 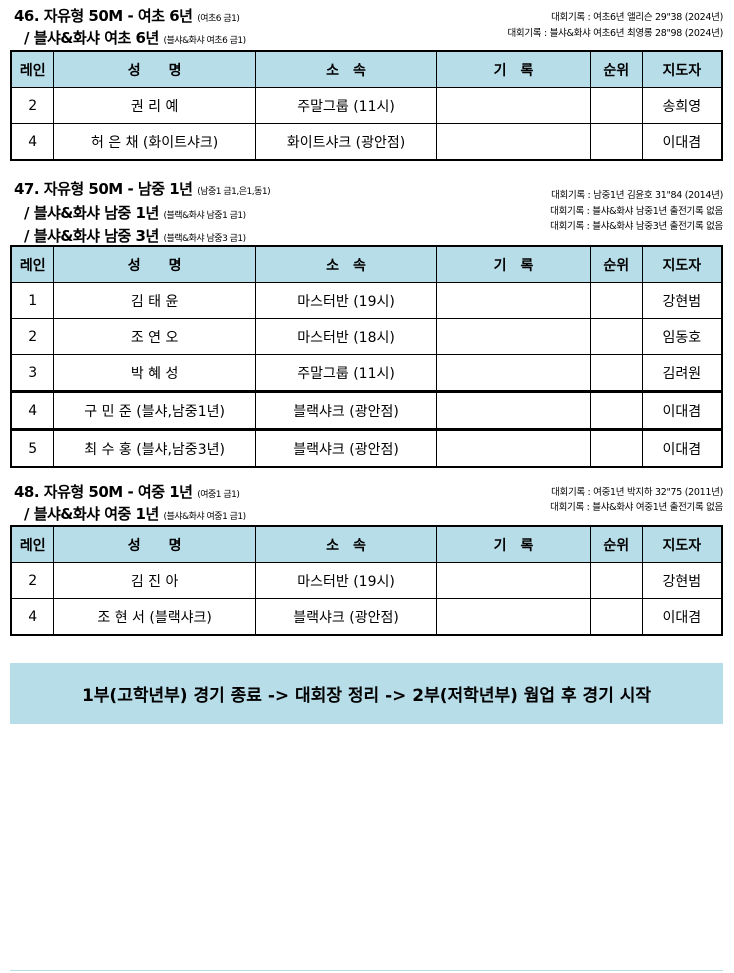 I want to click on meet-record: 대회기록 : 블샤&화샤 여중1년 출전기록 없음, so click(x=636, y=507).